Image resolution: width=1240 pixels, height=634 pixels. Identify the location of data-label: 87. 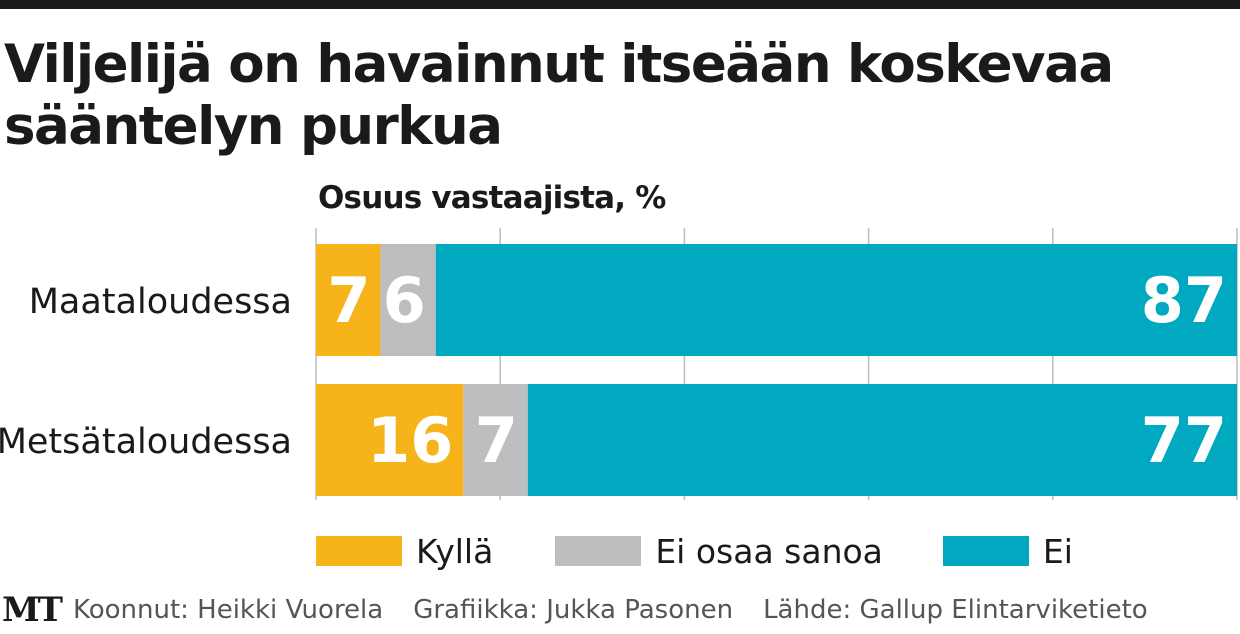
(1184, 300).